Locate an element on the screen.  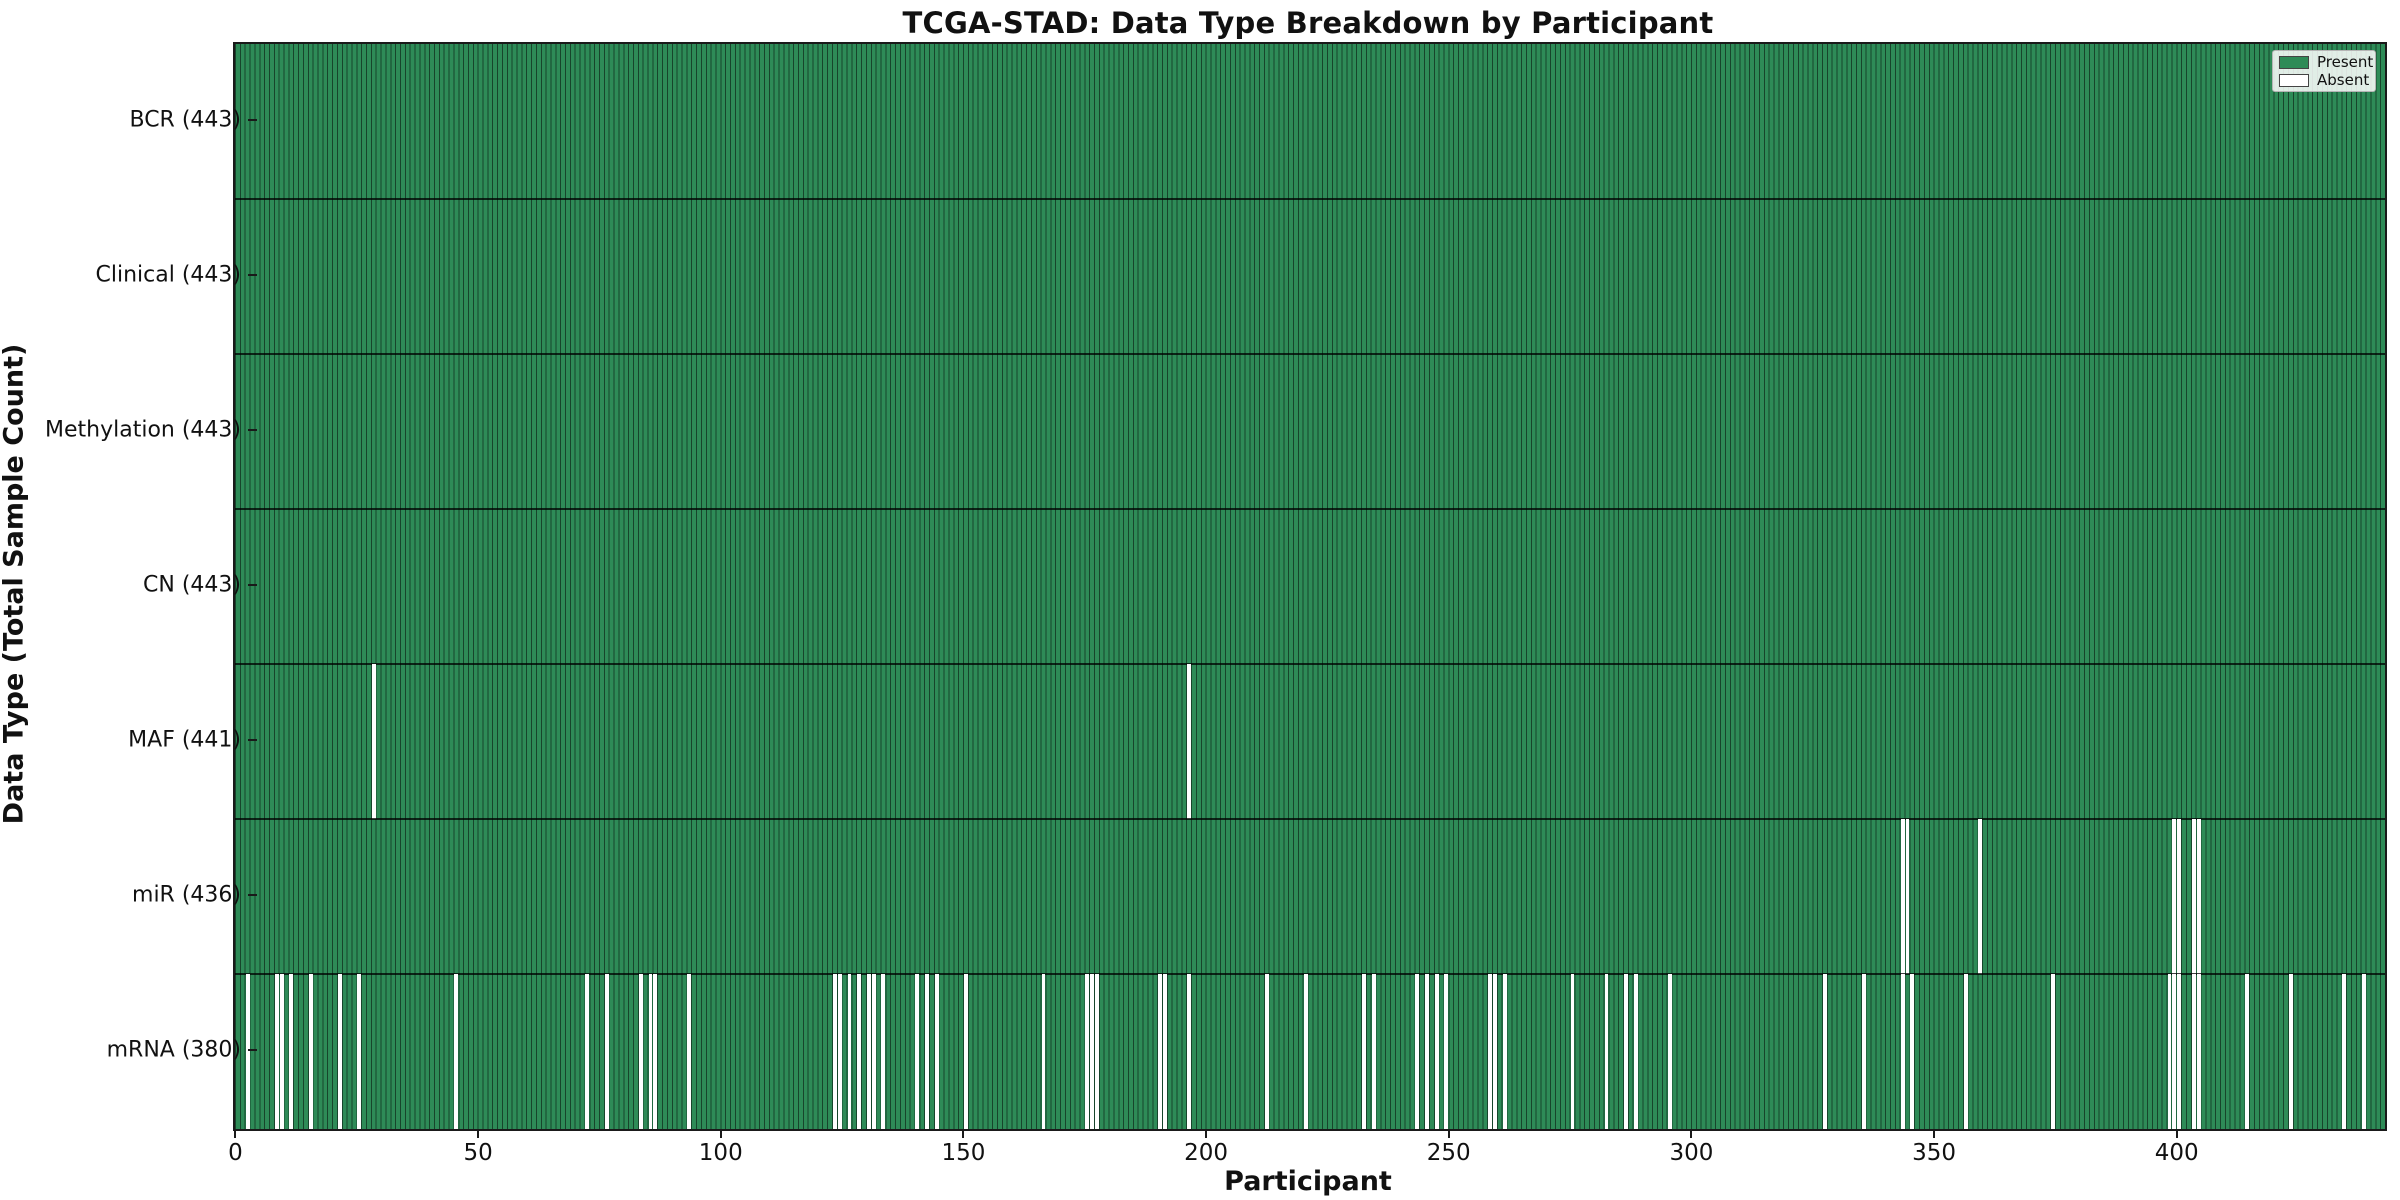
x-tick-label-200: 200 is located at coordinates (1206, 1153).